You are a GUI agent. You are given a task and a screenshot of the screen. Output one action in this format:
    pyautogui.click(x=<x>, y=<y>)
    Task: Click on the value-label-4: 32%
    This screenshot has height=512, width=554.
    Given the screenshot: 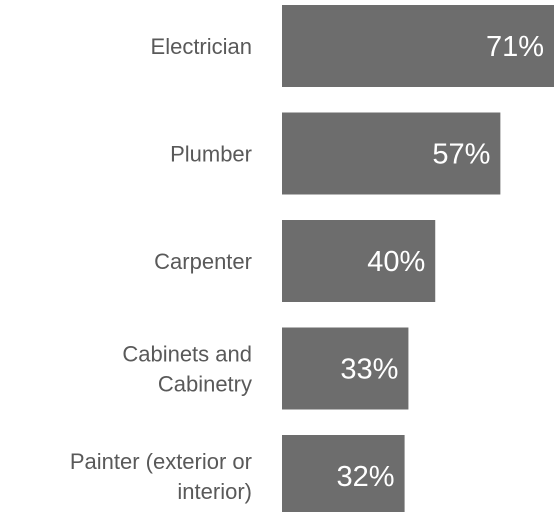 What is the action you would take?
    pyautogui.click(x=366, y=477)
    